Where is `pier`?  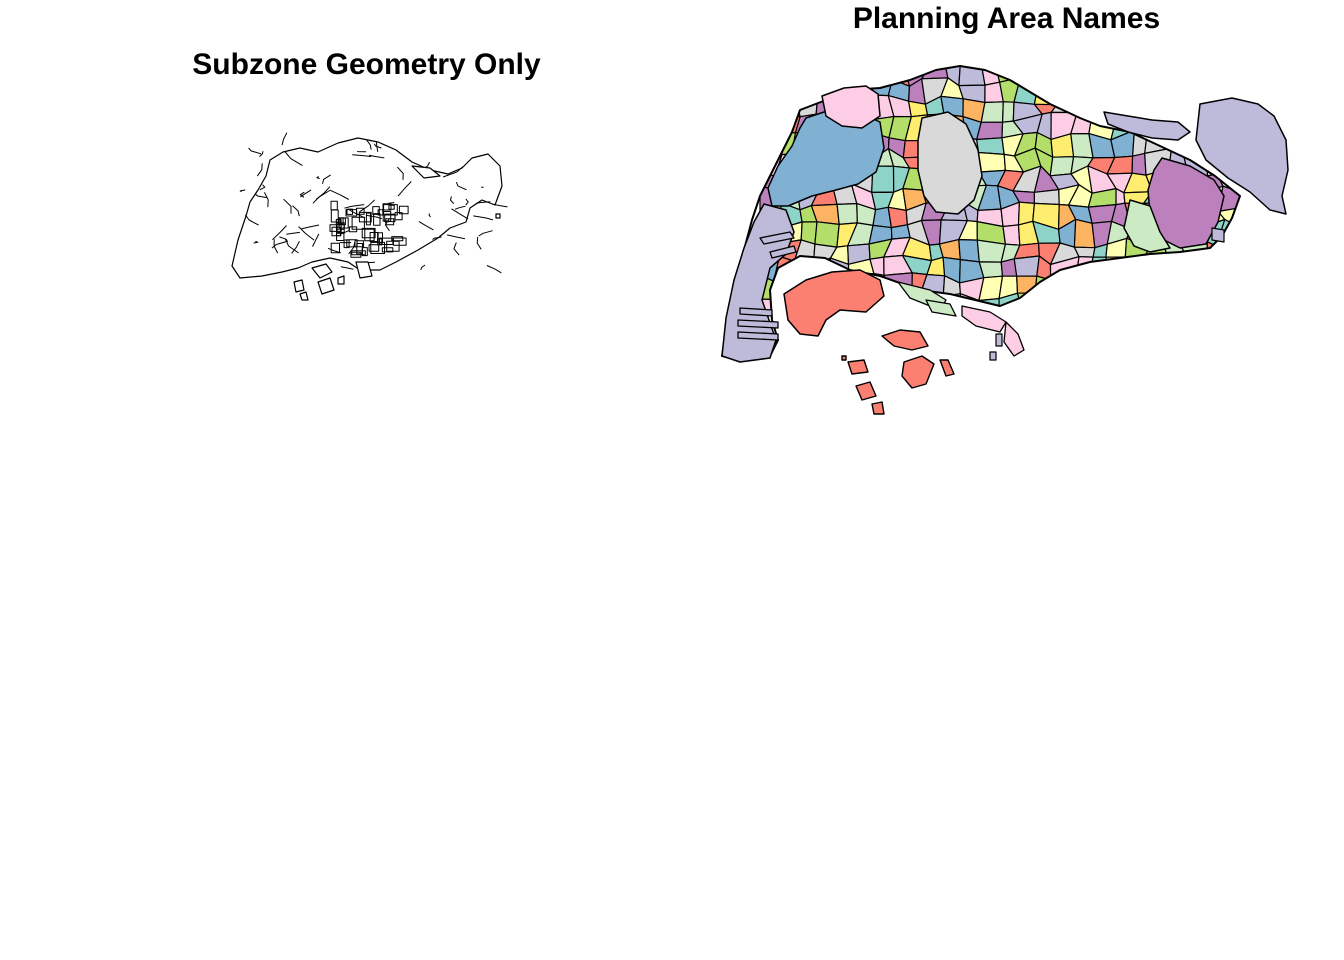 pier is located at coordinates (1218, 235).